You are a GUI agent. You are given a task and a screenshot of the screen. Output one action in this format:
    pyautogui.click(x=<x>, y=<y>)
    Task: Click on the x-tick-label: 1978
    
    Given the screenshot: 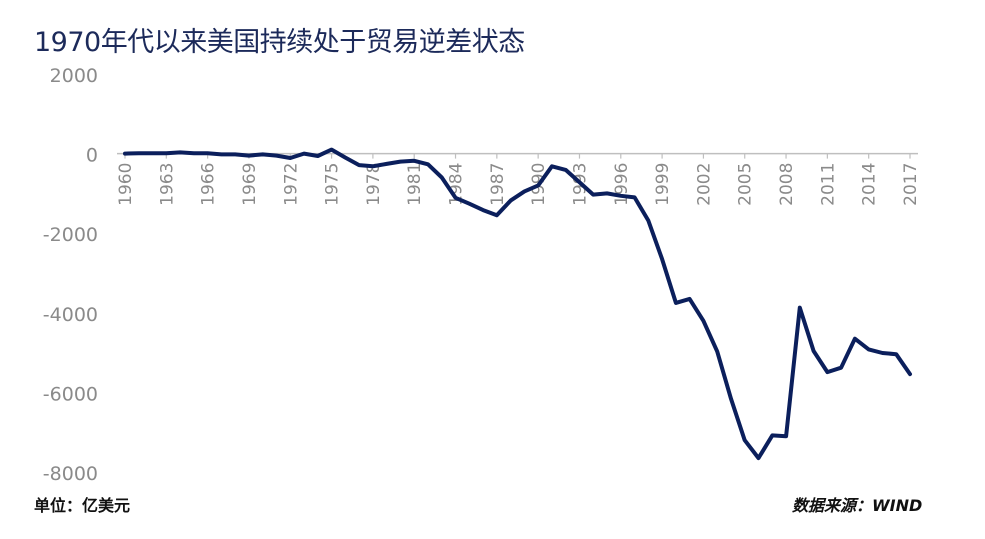 What is the action you would take?
    pyautogui.click(x=374, y=184)
    